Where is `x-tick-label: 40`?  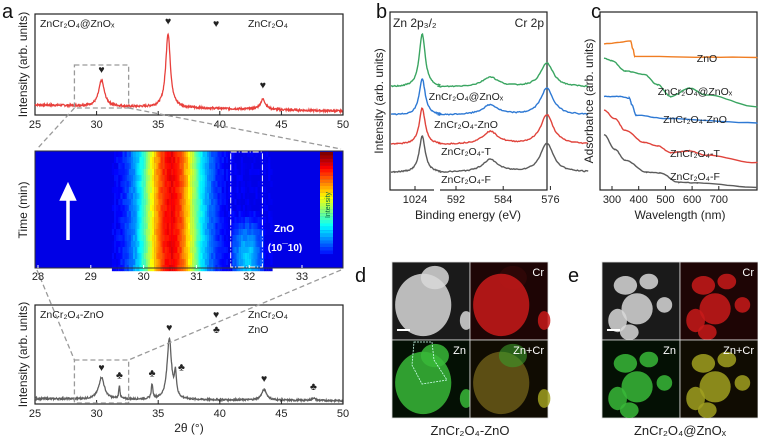 x-tick-label: 40 is located at coordinates (220, 414).